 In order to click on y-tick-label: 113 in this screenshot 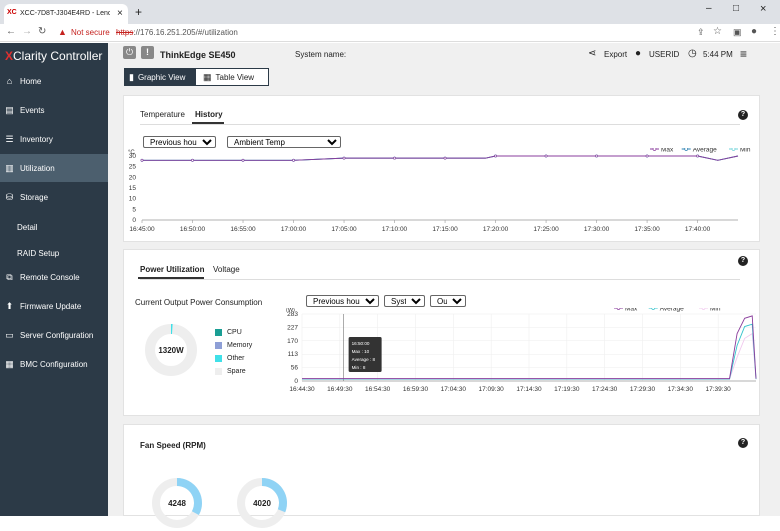, I will do `click(293, 354)`.